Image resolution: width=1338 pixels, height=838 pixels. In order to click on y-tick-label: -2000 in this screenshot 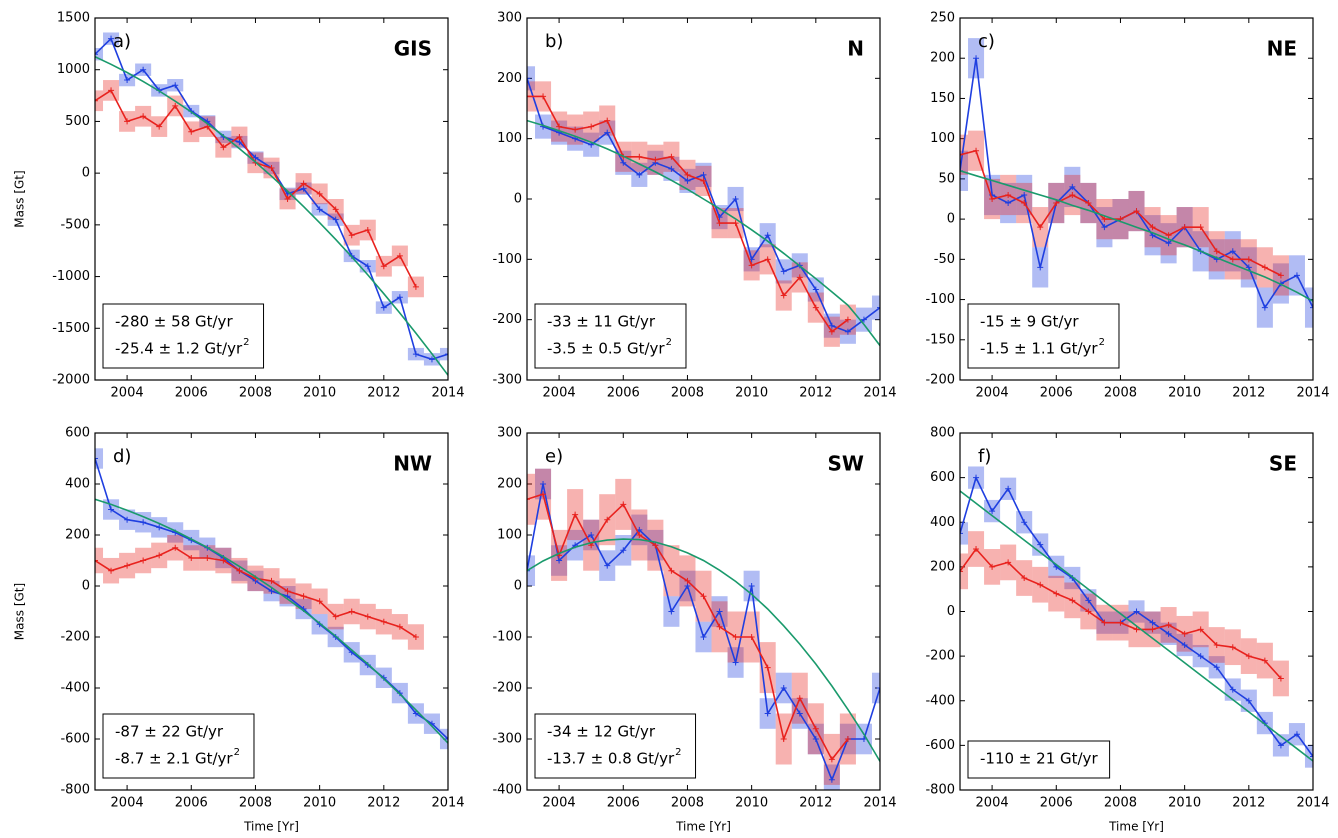, I will do `click(71, 380)`.